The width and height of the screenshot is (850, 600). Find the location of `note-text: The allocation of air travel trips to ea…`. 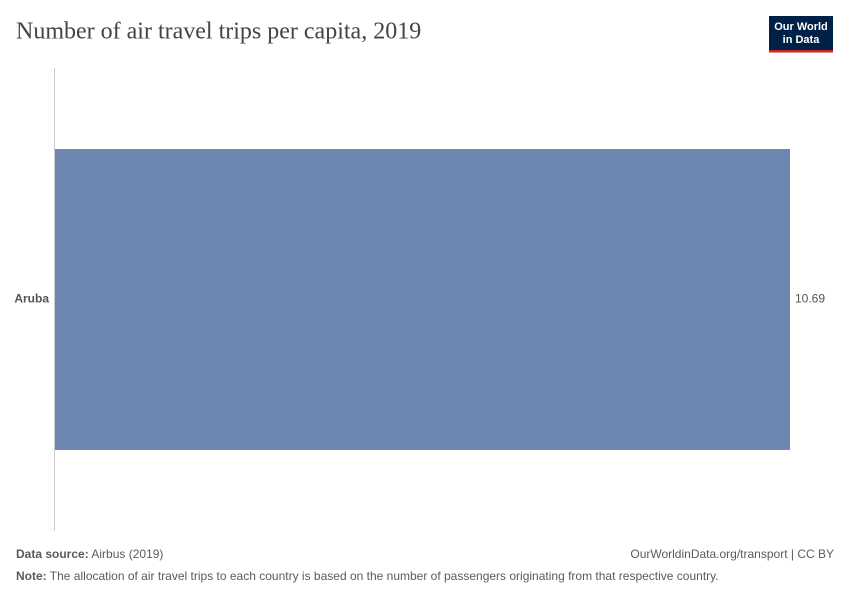

note-text: The allocation of air travel trips to ea… is located at coordinates (384, 576).